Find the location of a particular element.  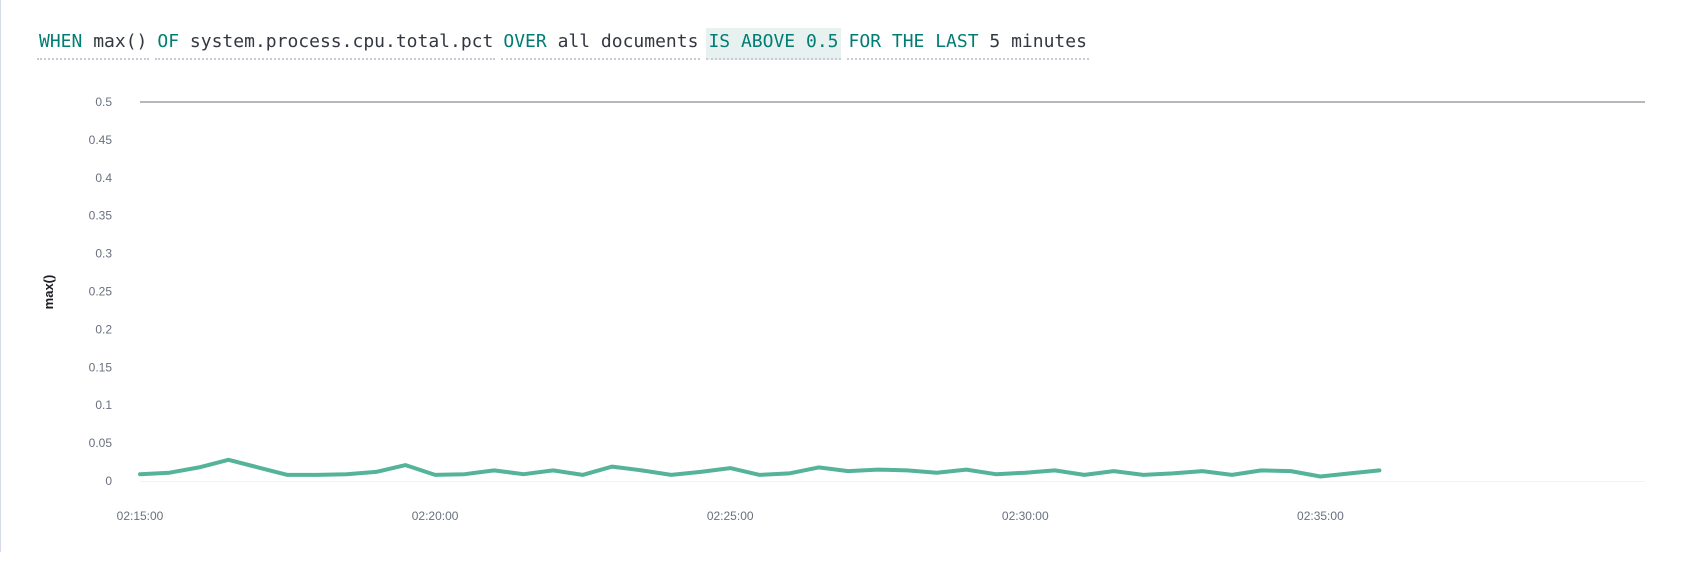

panel-left-border is located at coordinates (0, 276).